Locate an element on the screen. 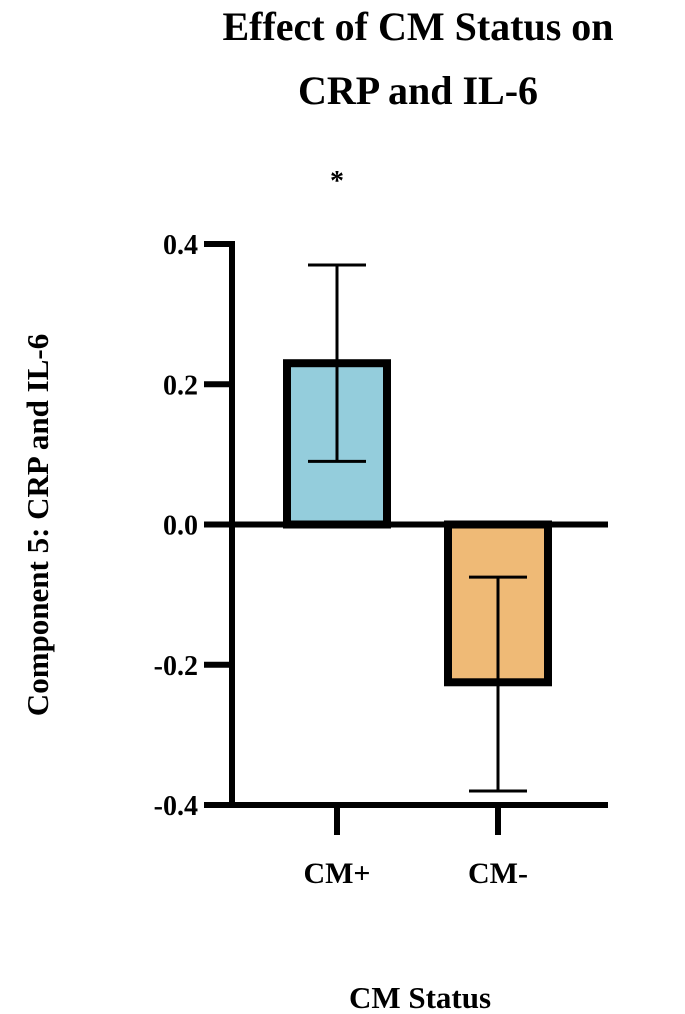 Image resolution: width=685 pixels, height=1014 pixels. x-axis-label: CM Status is located at coordinates (420, 997).